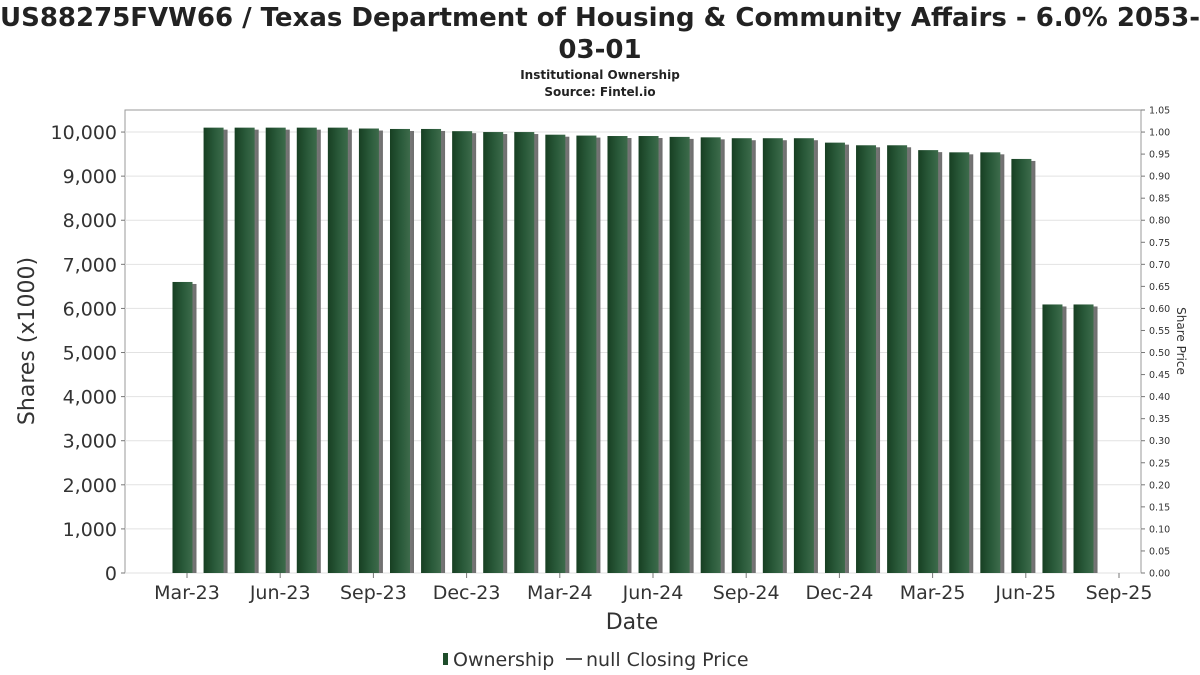 The image size is (1200, 675). What do you see at coordinates (1159, 287) in the screenshot?
I see `y2-tick-label: 0.65` at bounding box center [1159, 287].